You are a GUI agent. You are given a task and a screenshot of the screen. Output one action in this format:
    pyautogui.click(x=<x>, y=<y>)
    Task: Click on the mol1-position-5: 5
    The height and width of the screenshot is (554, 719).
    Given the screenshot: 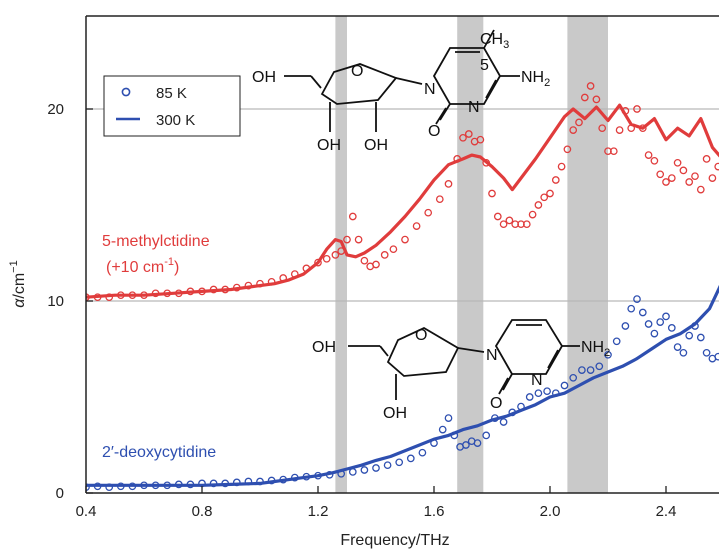 What is the action you would take?
    pyautogui.click(x=484, y=65)
    